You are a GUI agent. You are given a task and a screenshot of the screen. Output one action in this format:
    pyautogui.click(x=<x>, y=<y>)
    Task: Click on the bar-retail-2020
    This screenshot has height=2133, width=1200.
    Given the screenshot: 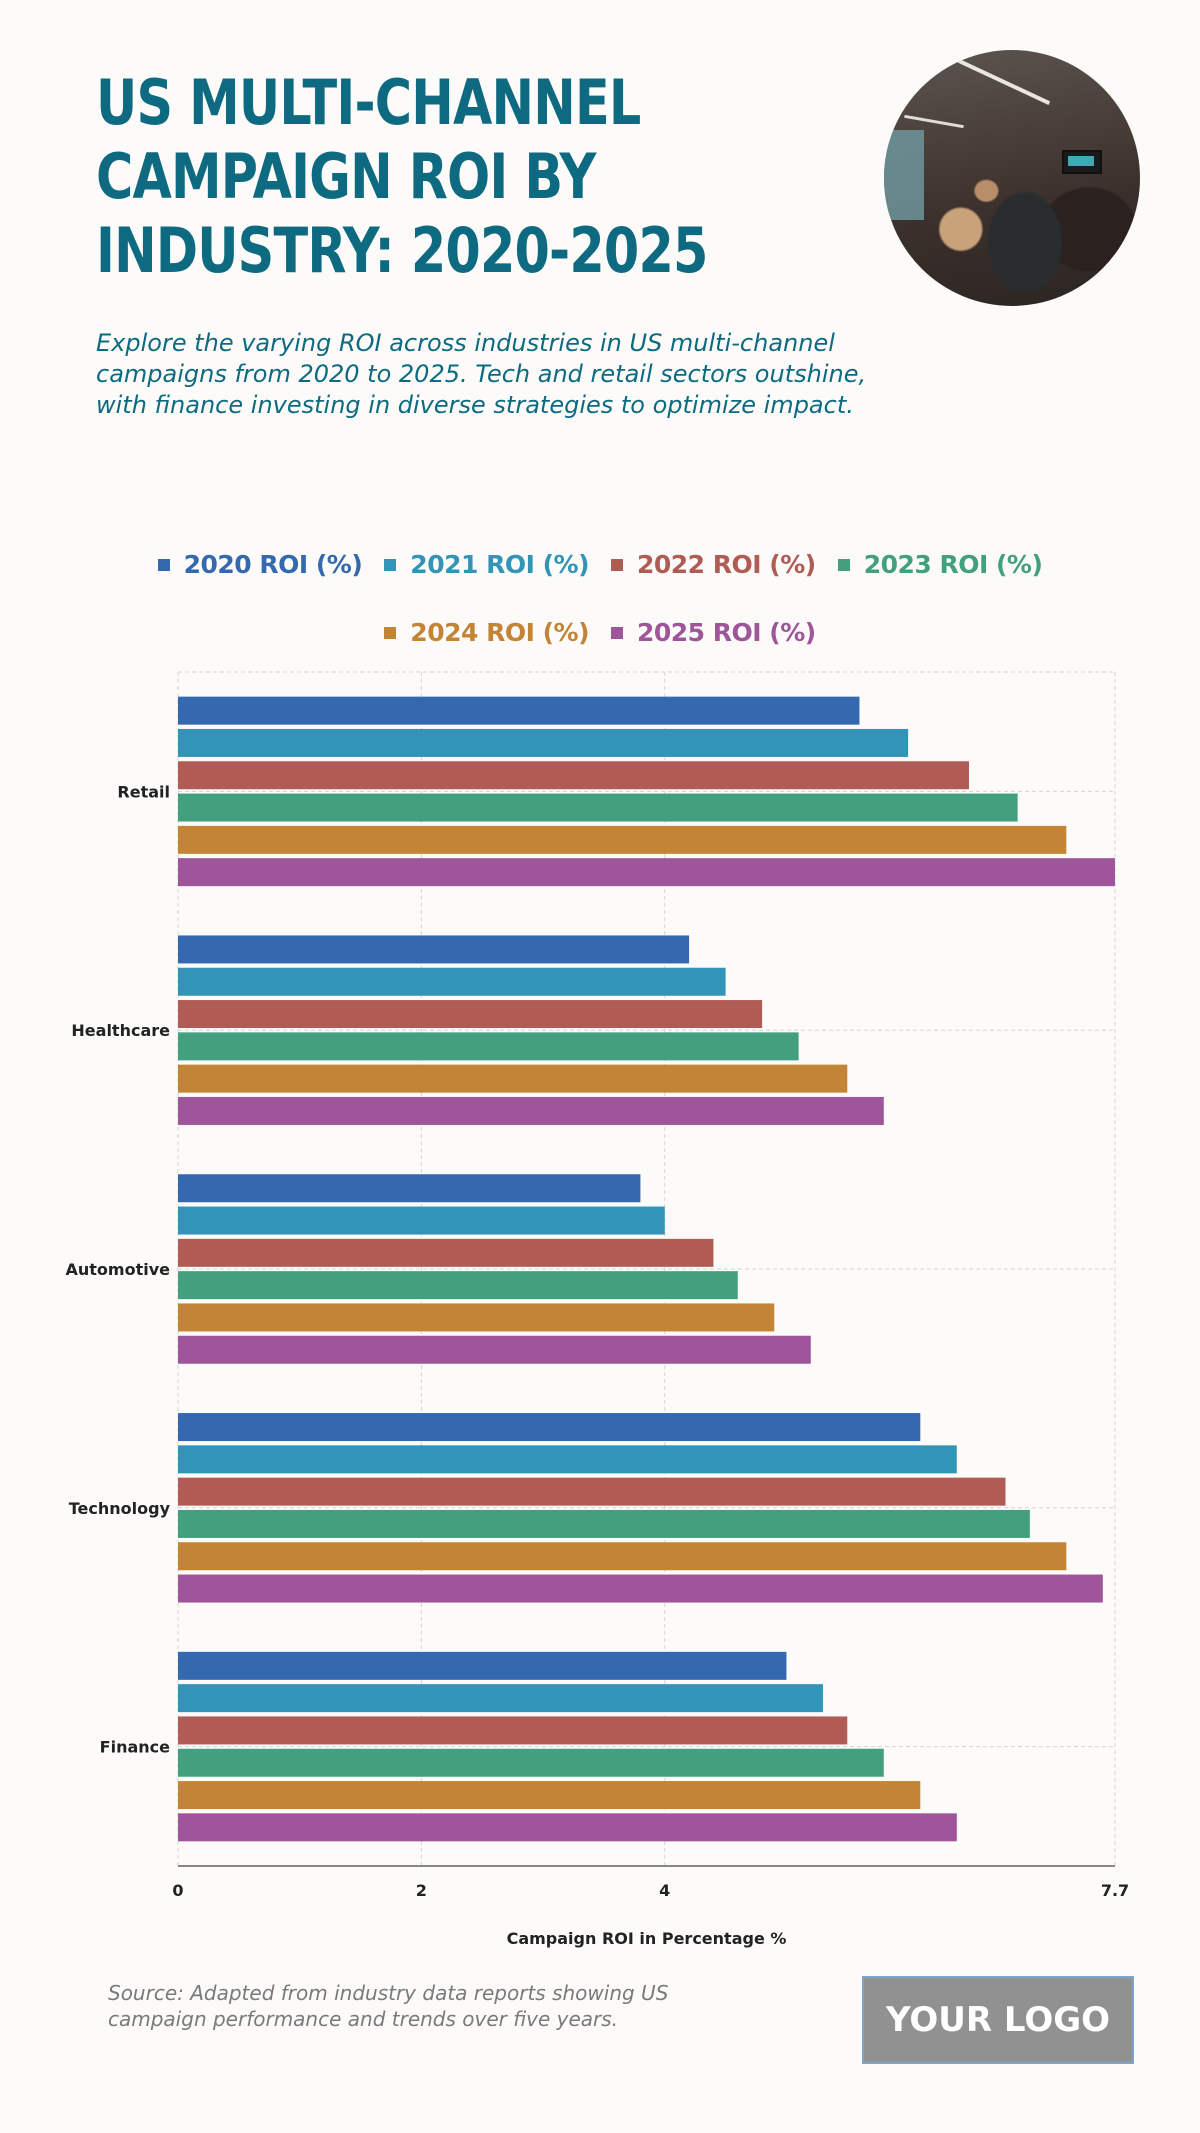 What is the action you would take?
    pyautogui.click(x=519, y=710)
    